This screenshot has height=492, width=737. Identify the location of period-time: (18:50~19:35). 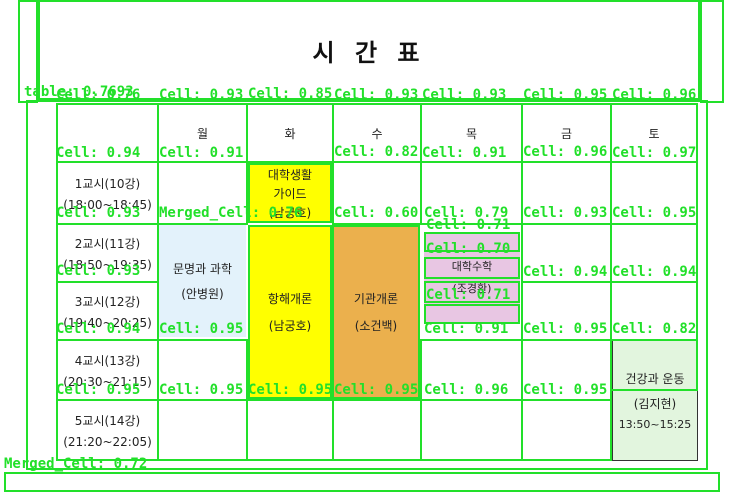
(107, 264).